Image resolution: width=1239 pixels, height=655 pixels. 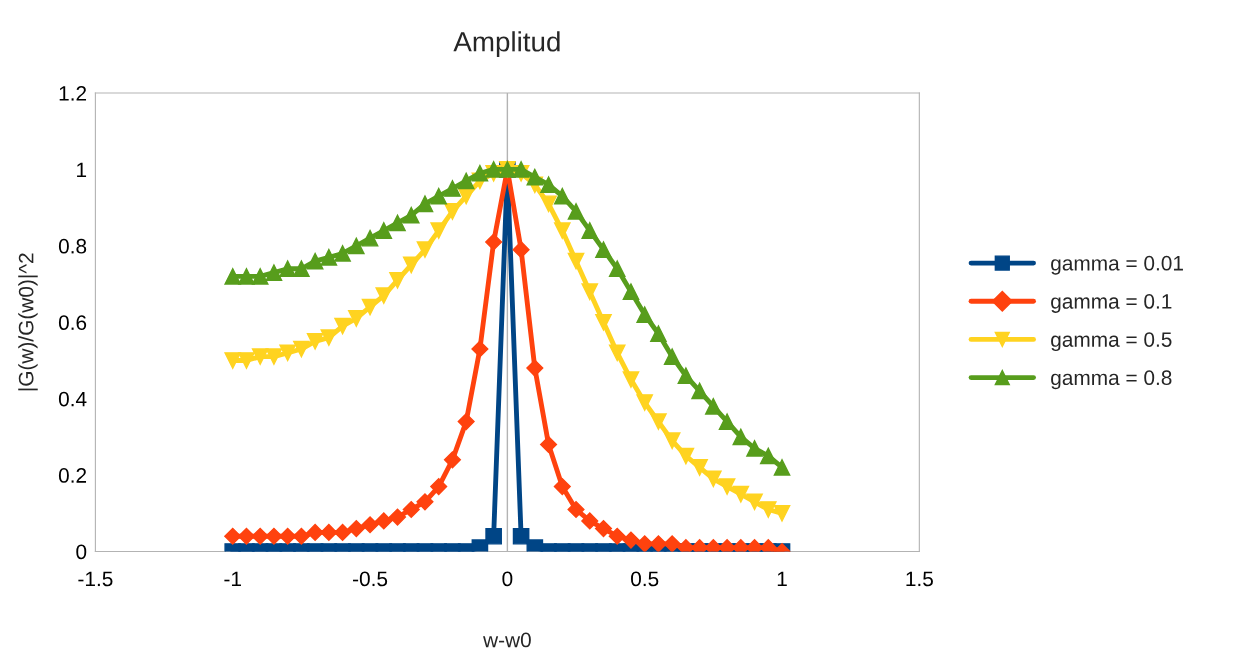 I want to click on y-tick-label: 1, so click(x=82, y=169).